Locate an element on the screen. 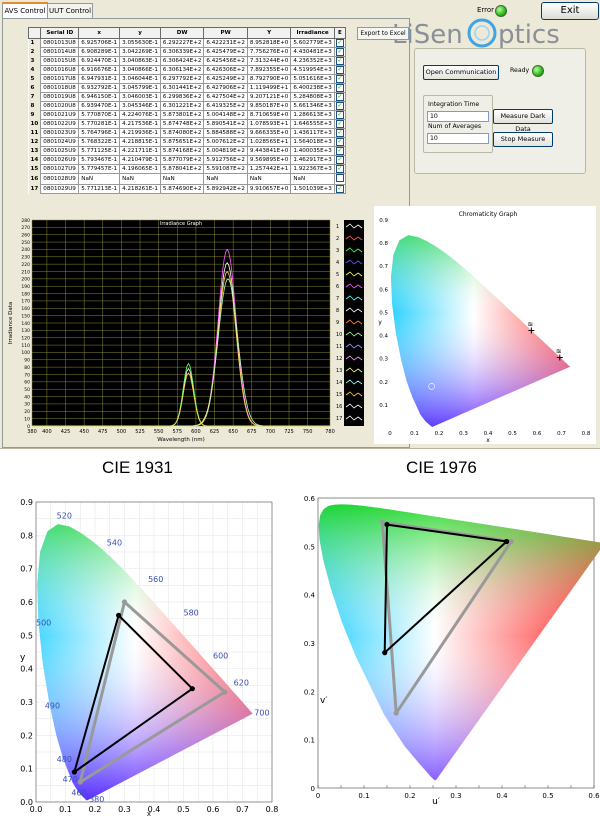 Image resolution: width=600 pixels, height=818 pixels. table-row: 16 0801028U9 NaN NaN NaN NaN NaN NaN is located at coordinates (187, 179).